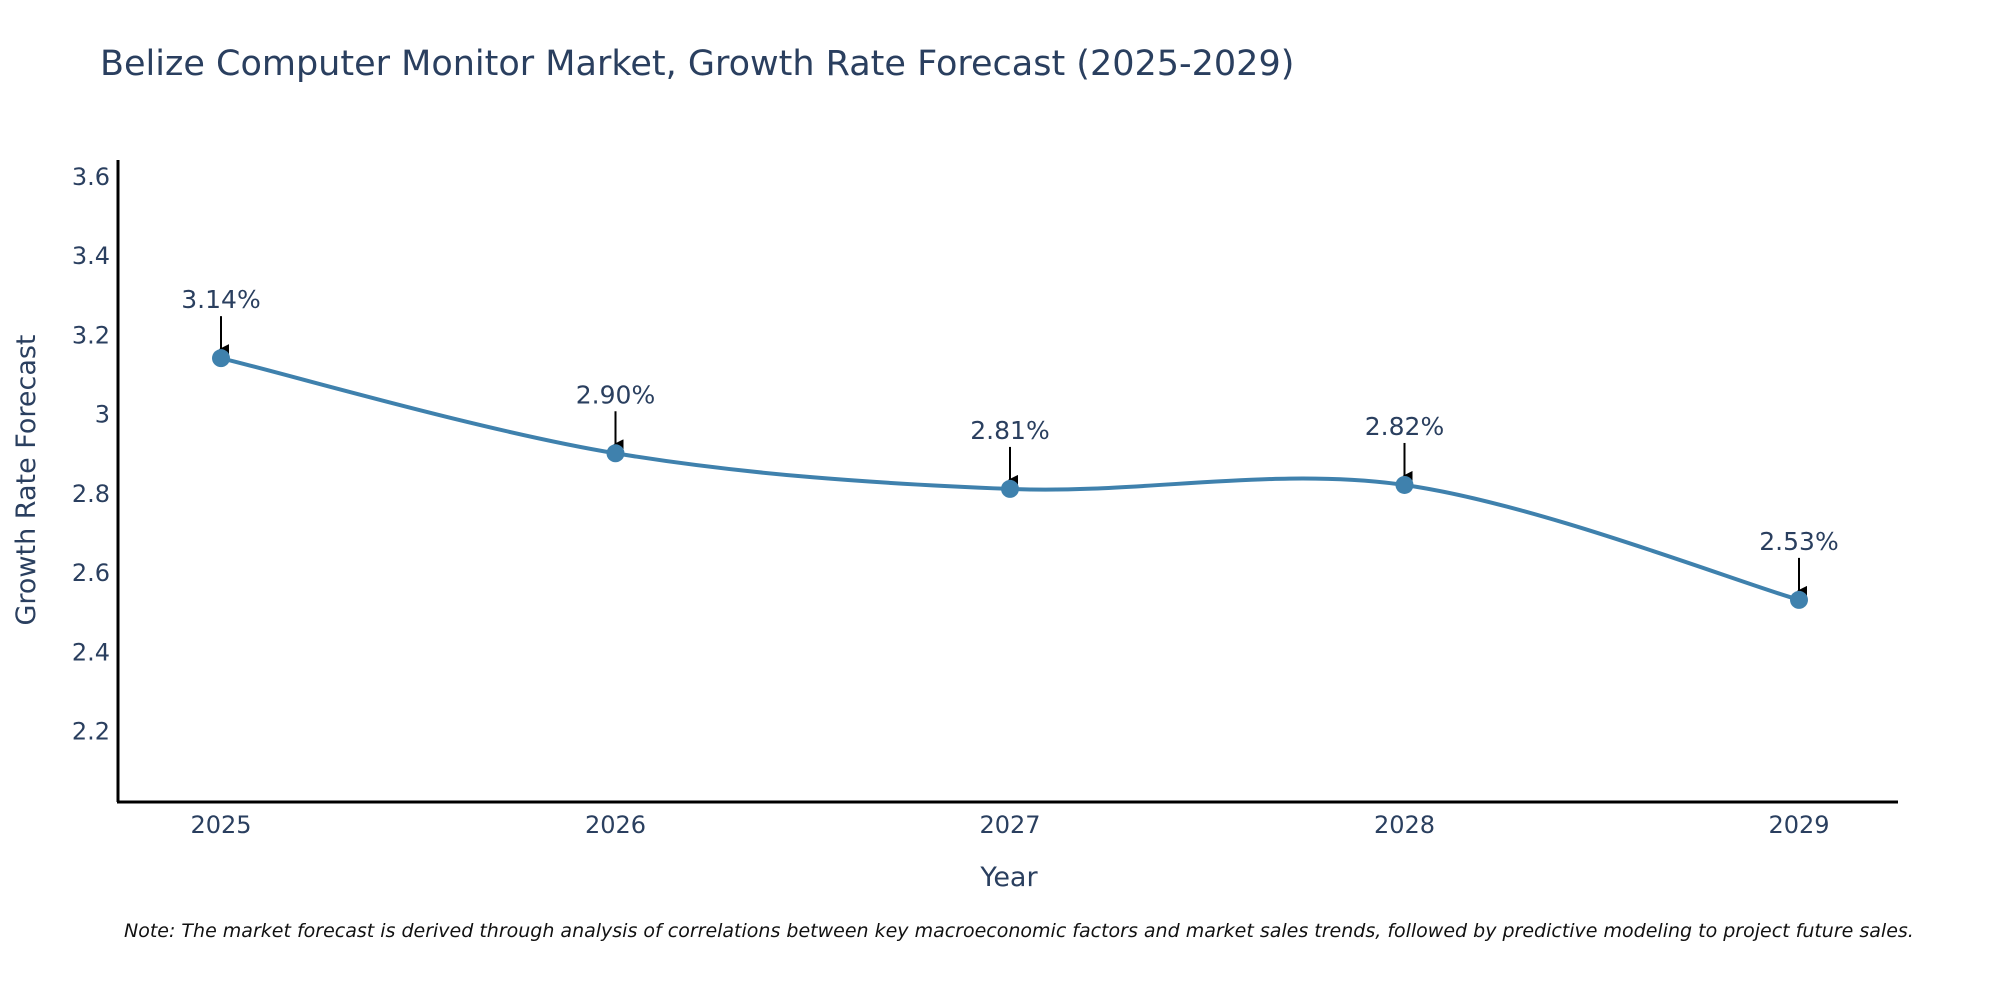 This screenshot has height=1000, width=2000. Describe the element at coordinates (1009, 430) in the screenshot. I see `data-label: 2.81%` at that location.